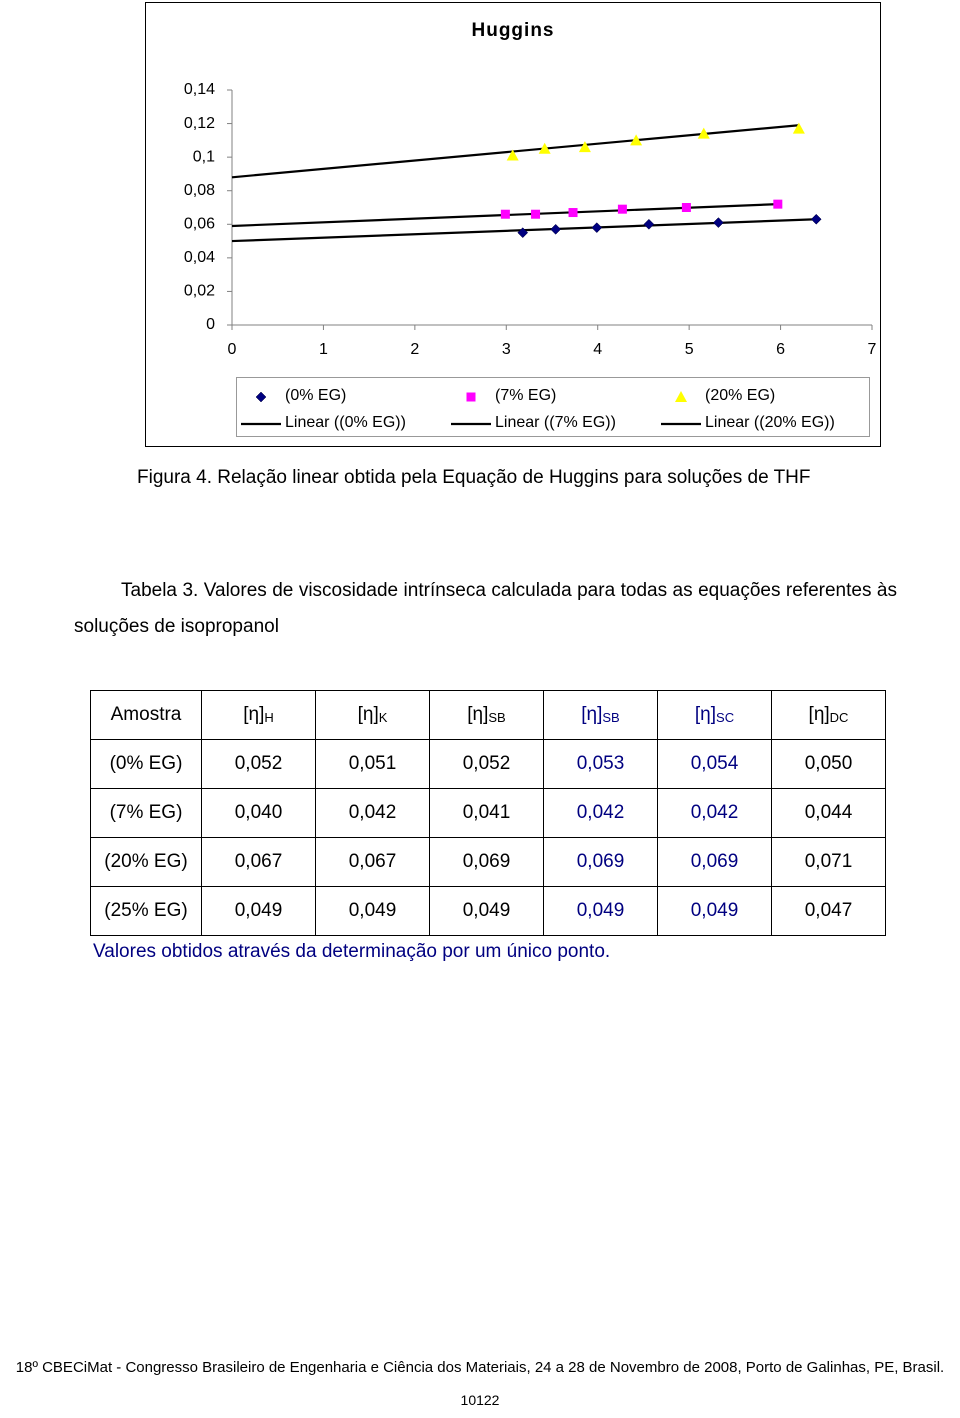 This screenshot has width=960, height=1418. I want to click on table-cell: (20% EG), so click(146, 862).